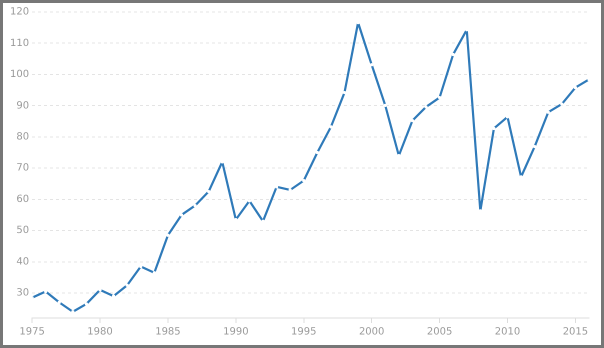 This screenshot has width=604, height=348. Describe the element at coordinates (23, 293) in the screenshot. I see `y-tick-label: 30` at that location.